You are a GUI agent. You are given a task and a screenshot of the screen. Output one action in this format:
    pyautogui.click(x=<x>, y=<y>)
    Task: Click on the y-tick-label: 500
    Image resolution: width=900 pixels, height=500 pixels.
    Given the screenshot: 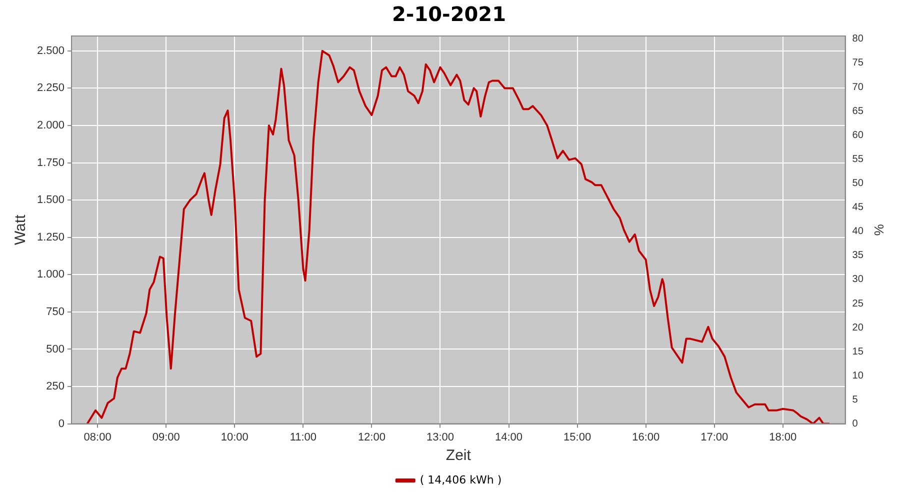 What is the action you would take?
    pyautogui.click(x=55, y=349)
    